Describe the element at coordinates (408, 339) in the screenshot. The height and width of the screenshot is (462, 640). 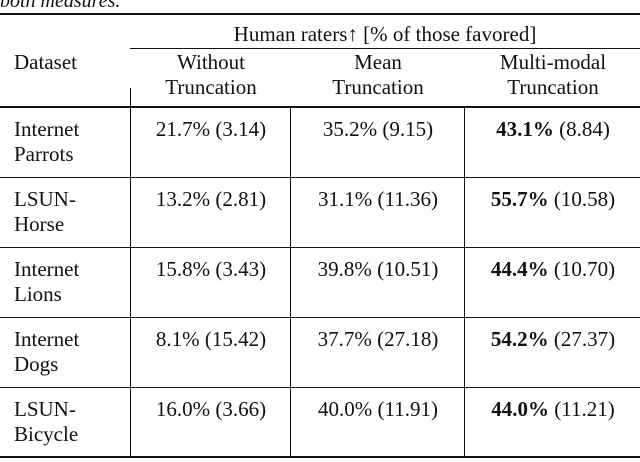
I see `cell-std: (27.18)` at that location.